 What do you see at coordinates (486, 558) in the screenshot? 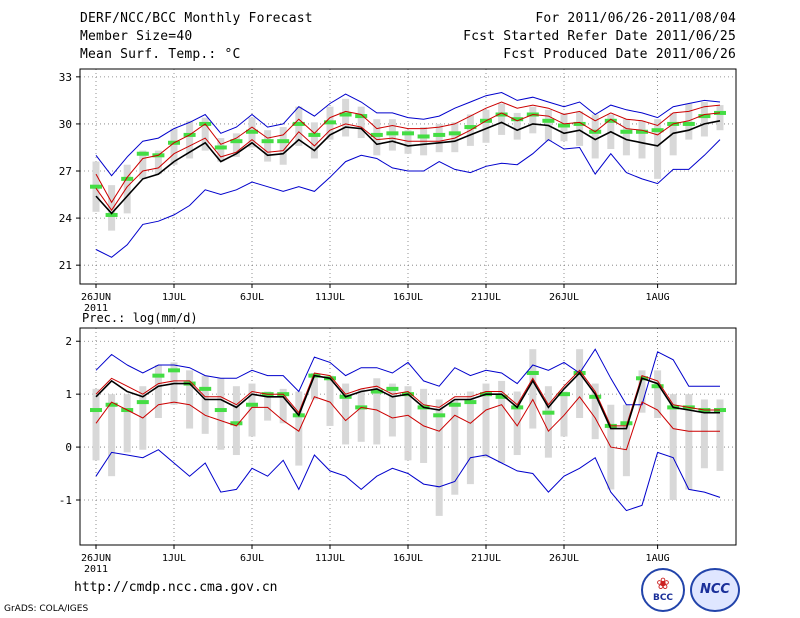
I see `x-tick-label: 21JUL` at bounding box center [486, 558].